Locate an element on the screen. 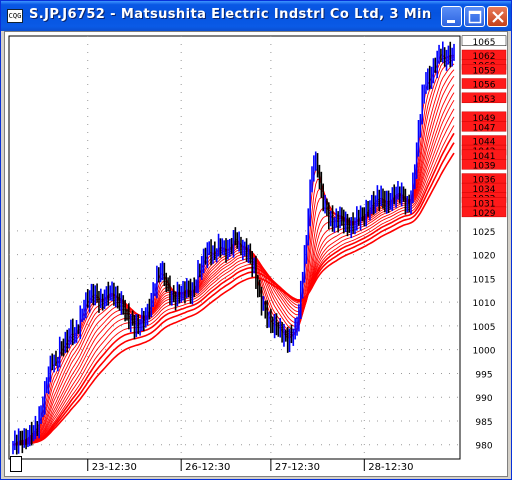 The height and width of the screenshot is (480, 512). x-tick-label: 28-12:30 is located at coordinates (390, 467).